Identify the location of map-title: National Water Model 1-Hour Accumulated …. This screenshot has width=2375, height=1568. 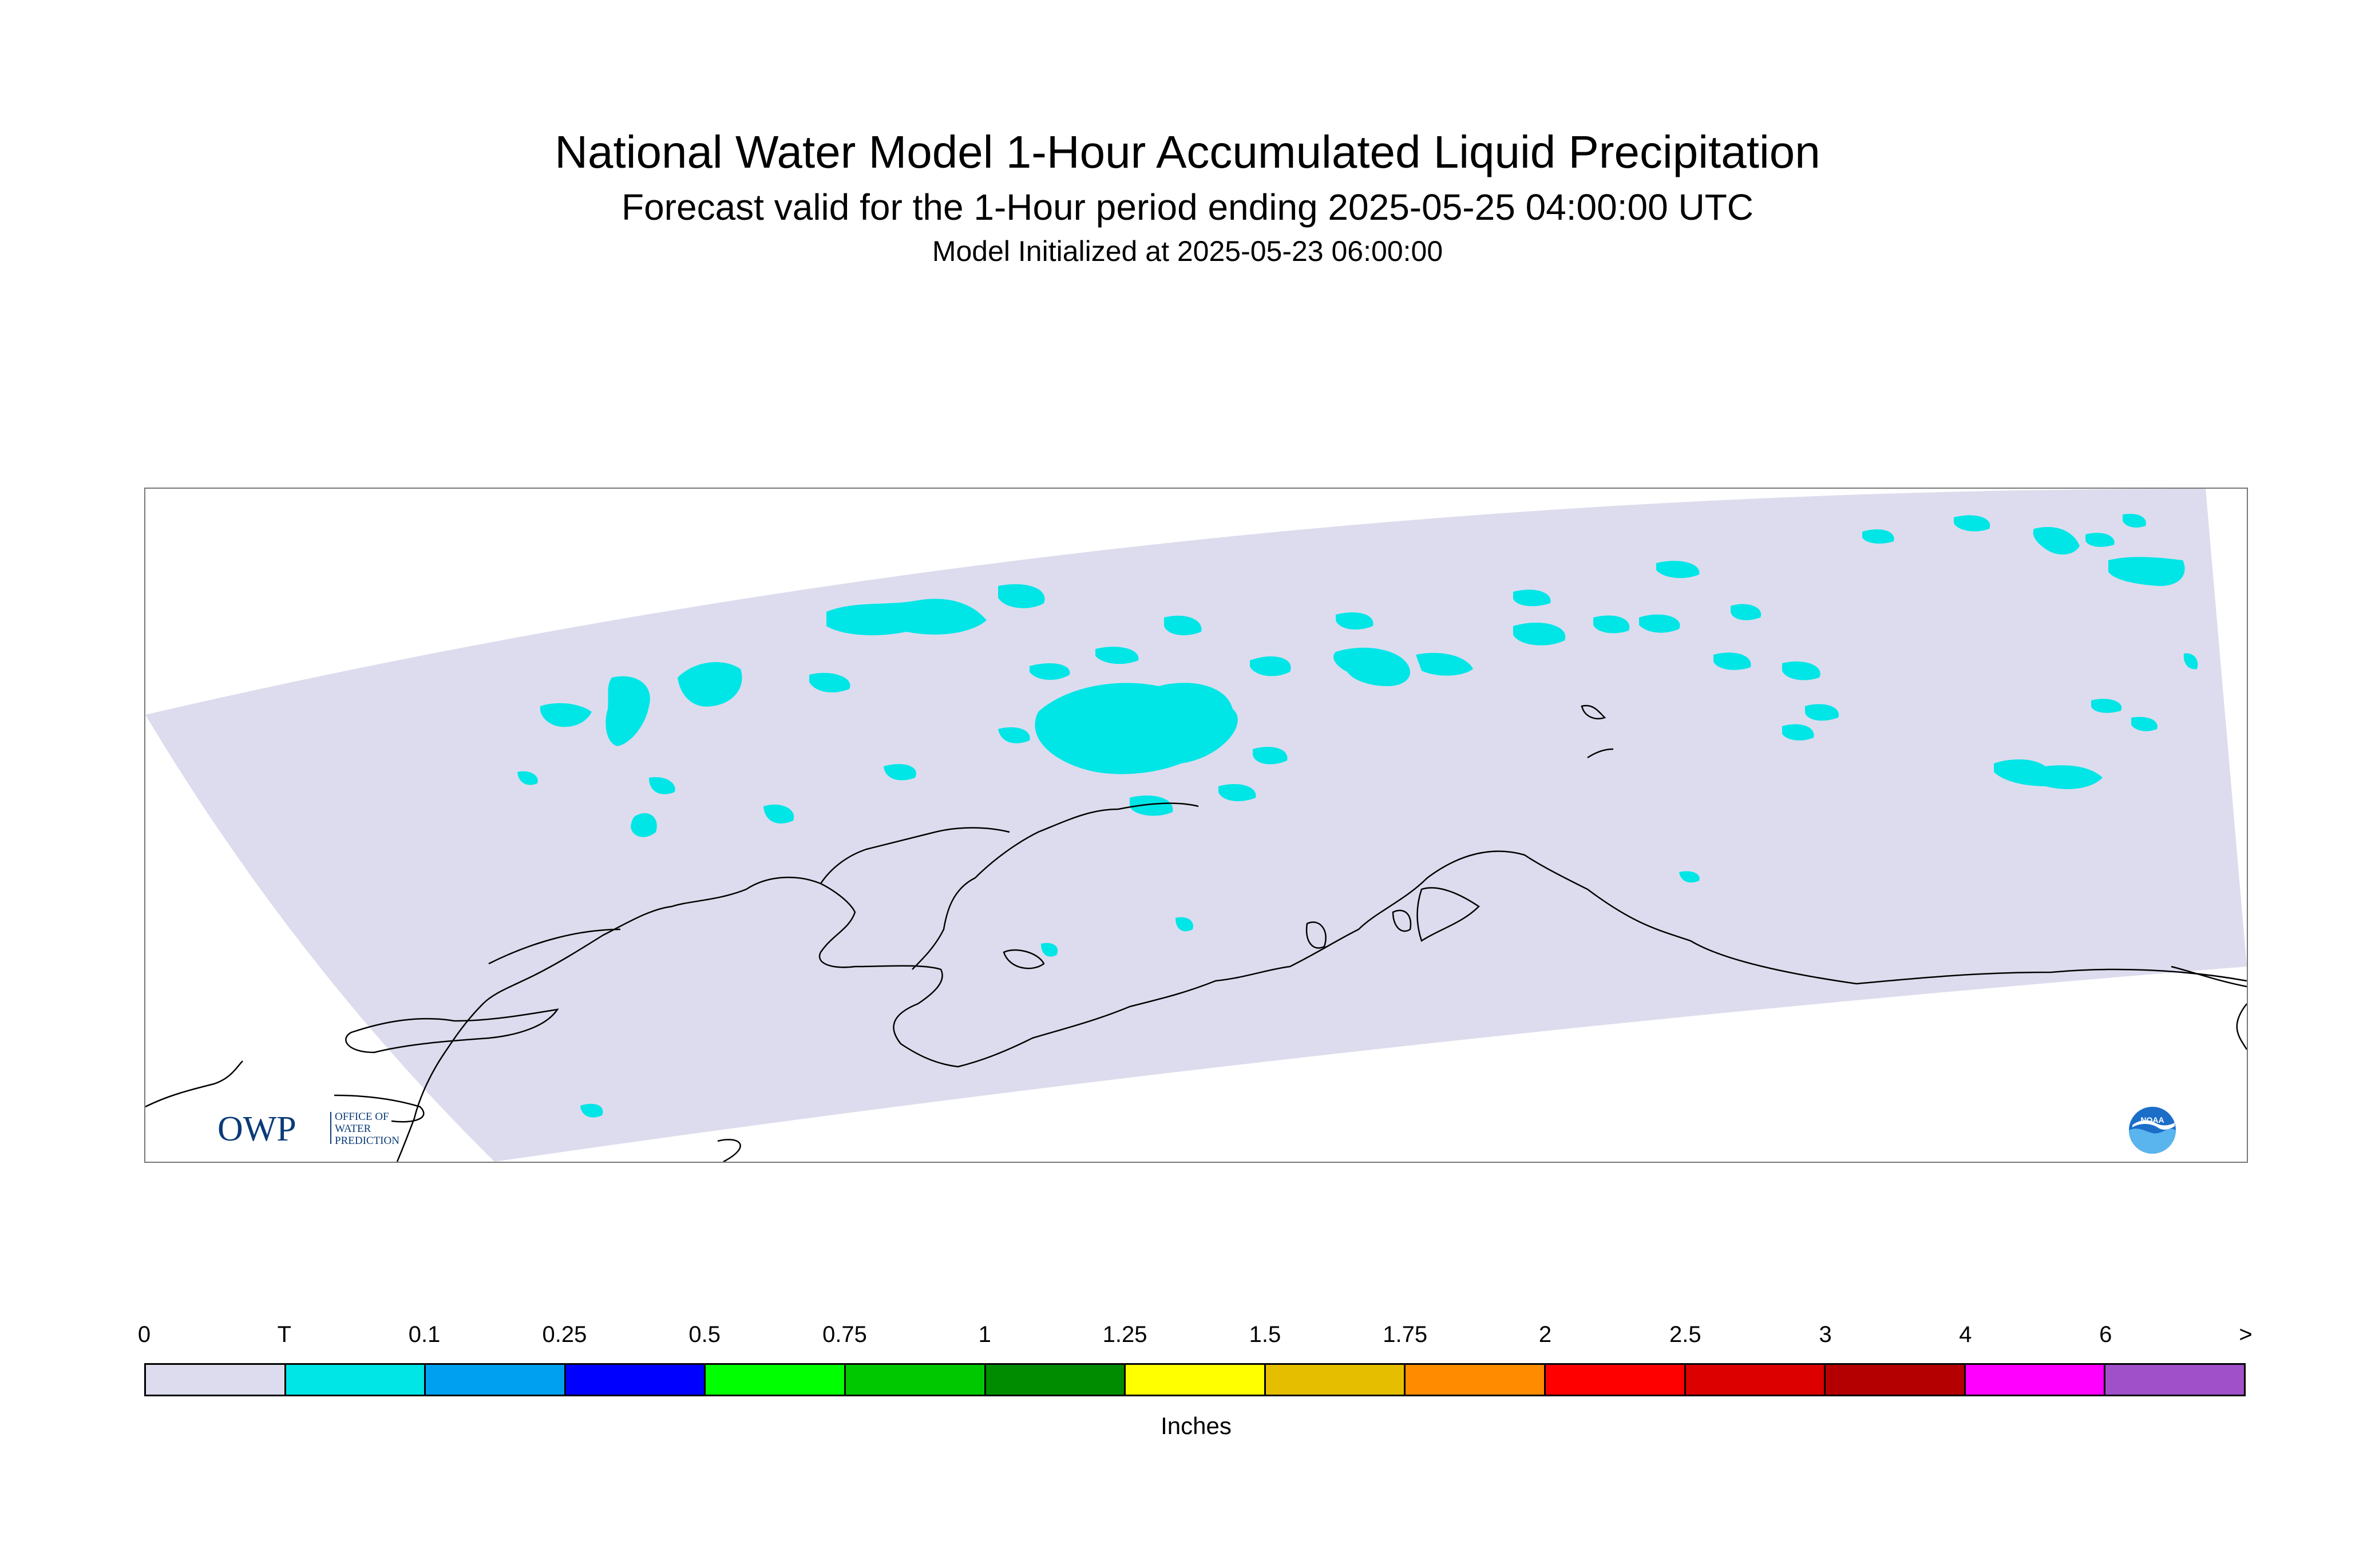
(1187, 151).